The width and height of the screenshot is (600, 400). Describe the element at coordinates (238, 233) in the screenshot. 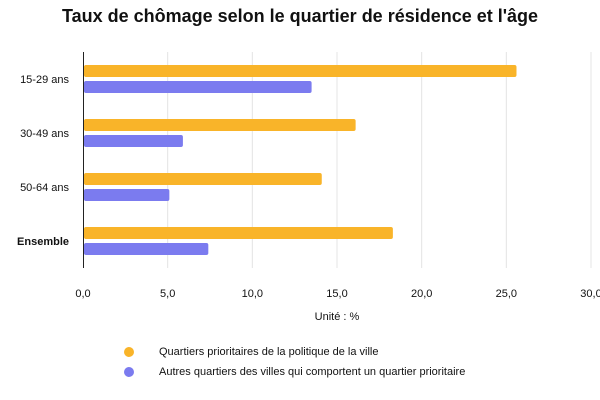

I see `bar-series-0-ensemble` at that location.